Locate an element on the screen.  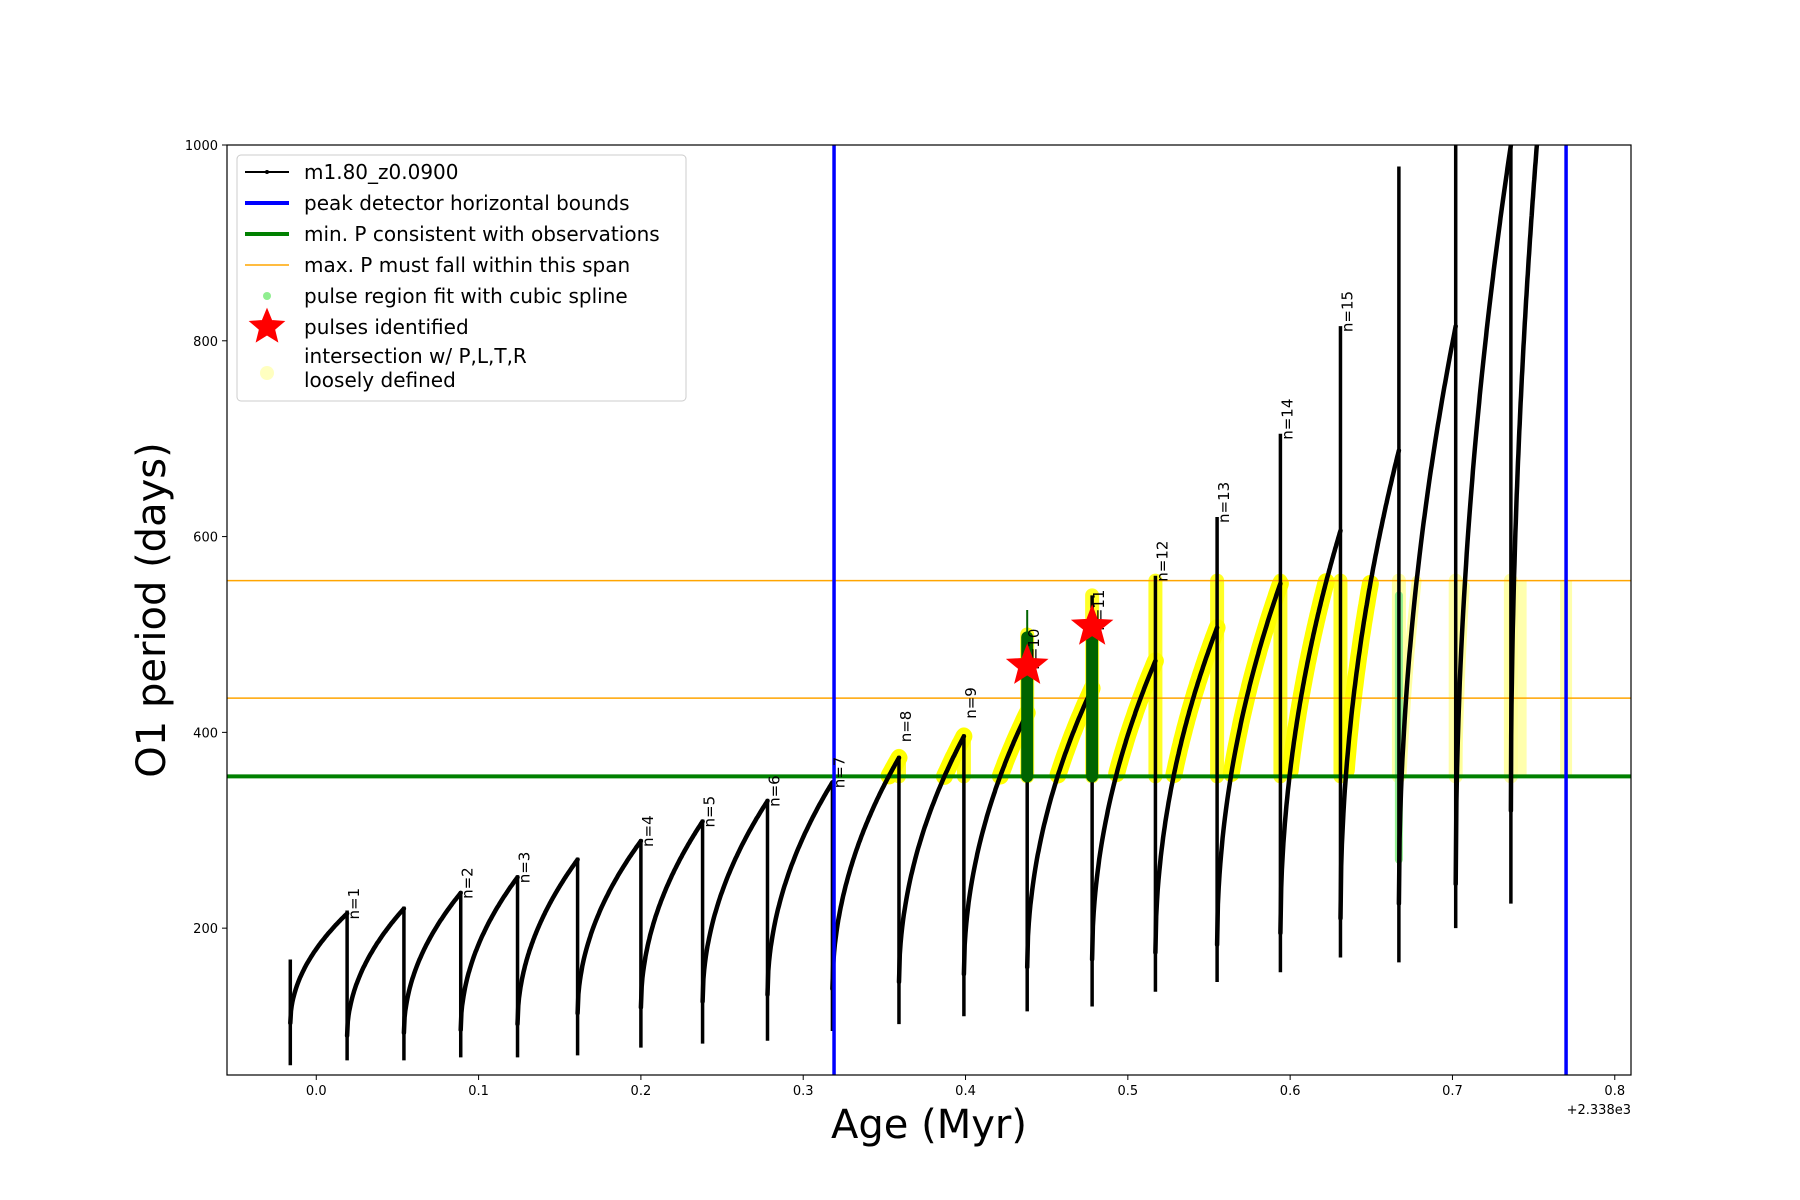
legend-label-spline: pulse region fit with cubic spline is located at coordinates (466, 296).